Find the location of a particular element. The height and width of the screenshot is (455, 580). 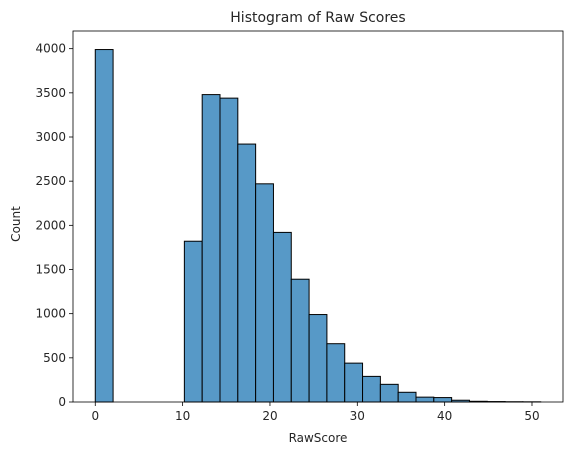

x-tick-label: 20 is located at coordinates (269, 416).